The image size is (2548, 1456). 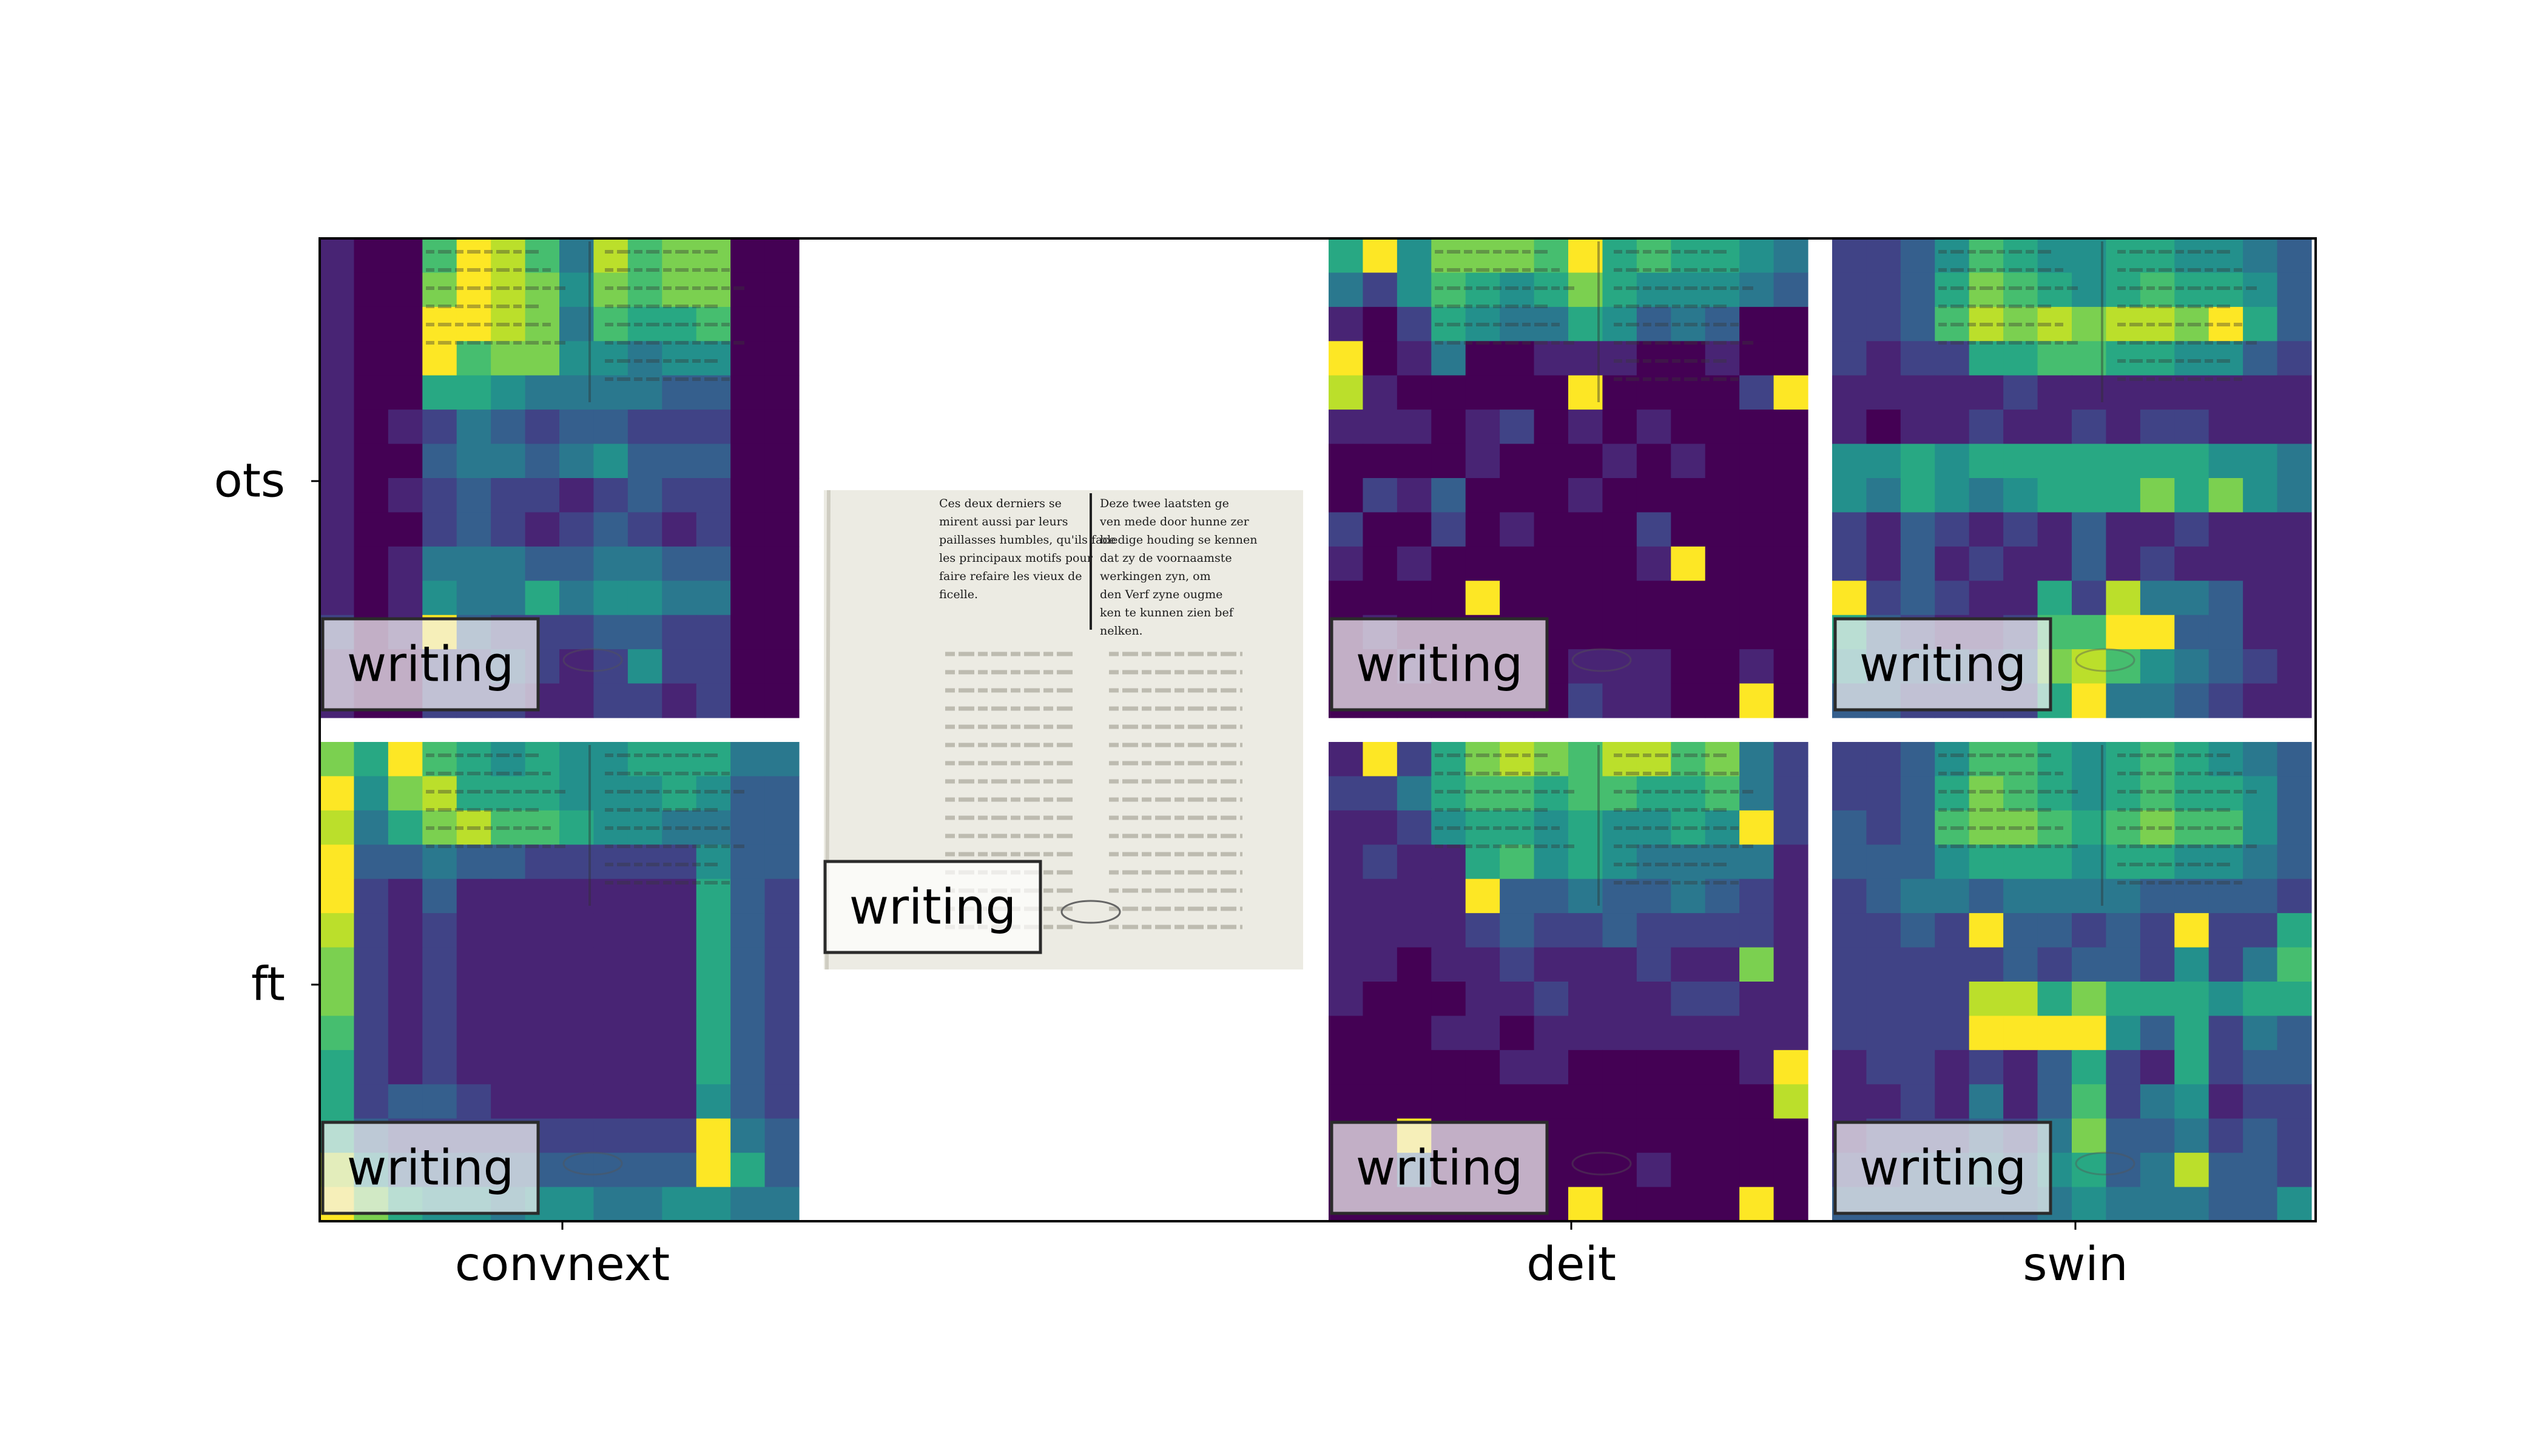 I want to click on x-tick-label-deit: deit, so click(x=1571, y=1265).